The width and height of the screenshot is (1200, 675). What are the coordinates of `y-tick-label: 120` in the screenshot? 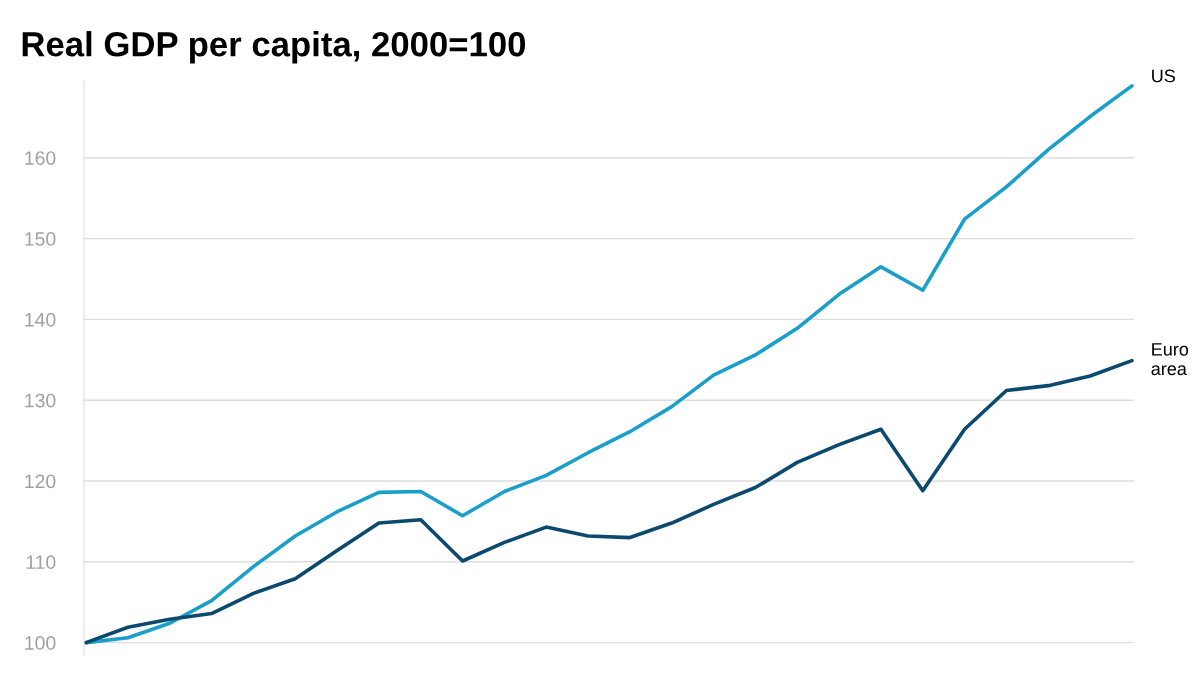 It's located at (40, 481).